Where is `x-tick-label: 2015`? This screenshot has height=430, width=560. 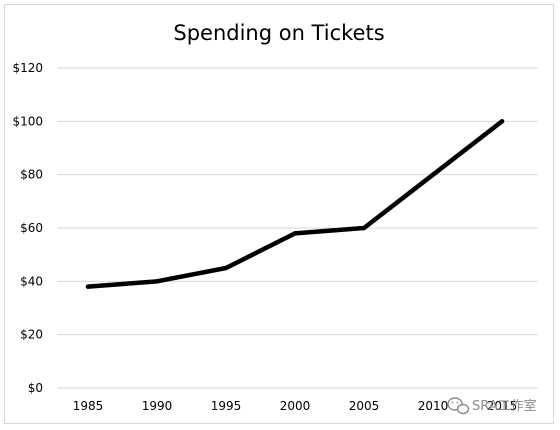
x-tick-label: 2015 is located at coordinates (502, 406).